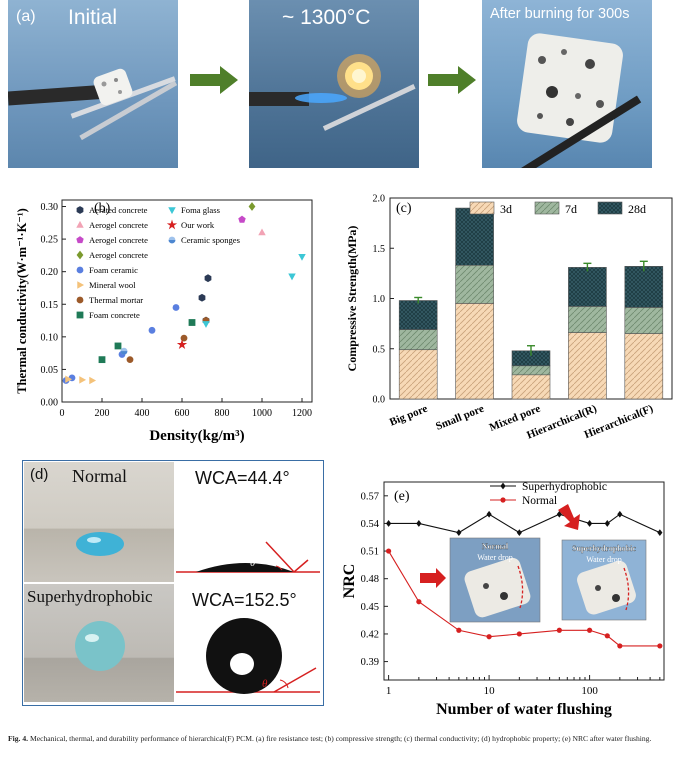 The height and width of the screenshot is (768, 688). Describe the element at coordinates (506, 209) in the screenshot. I see `legend-label: 3d` at that location.